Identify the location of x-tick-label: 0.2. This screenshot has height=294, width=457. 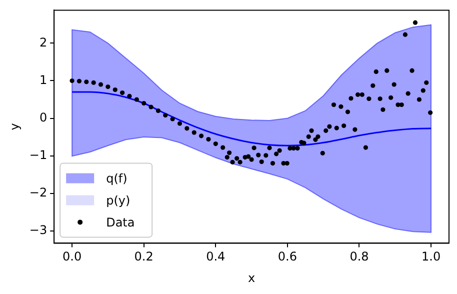
(144, 257).